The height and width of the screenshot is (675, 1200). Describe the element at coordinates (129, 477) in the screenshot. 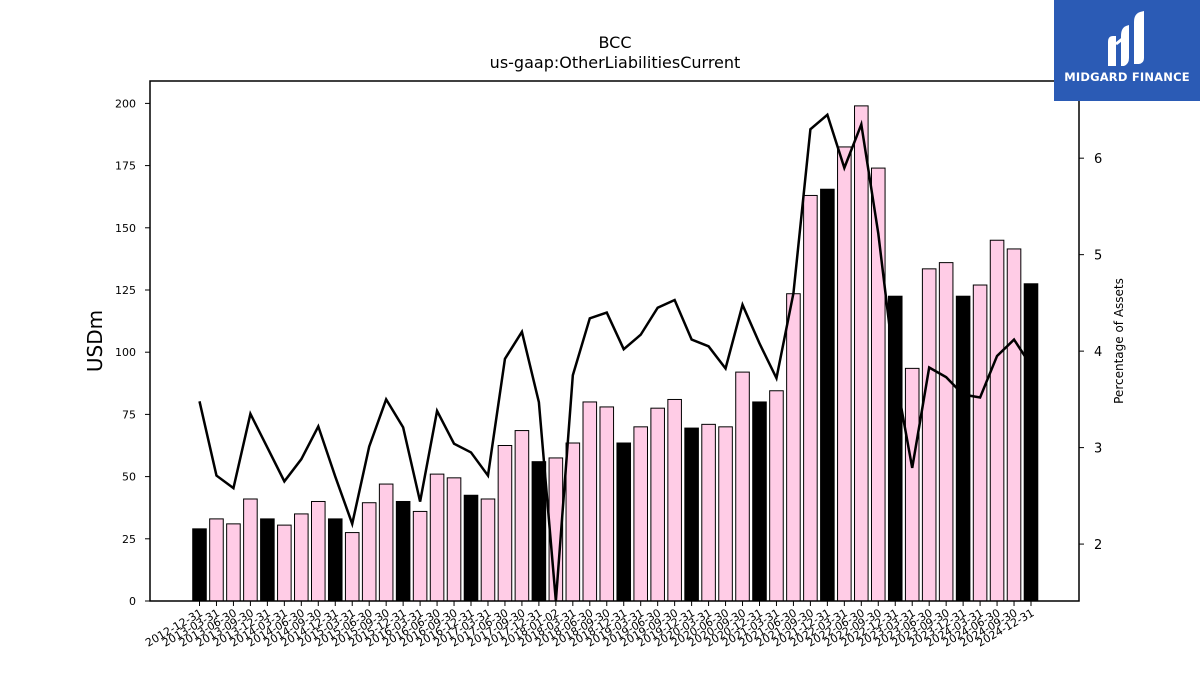

I see `y-tick-label: 50` at that location.